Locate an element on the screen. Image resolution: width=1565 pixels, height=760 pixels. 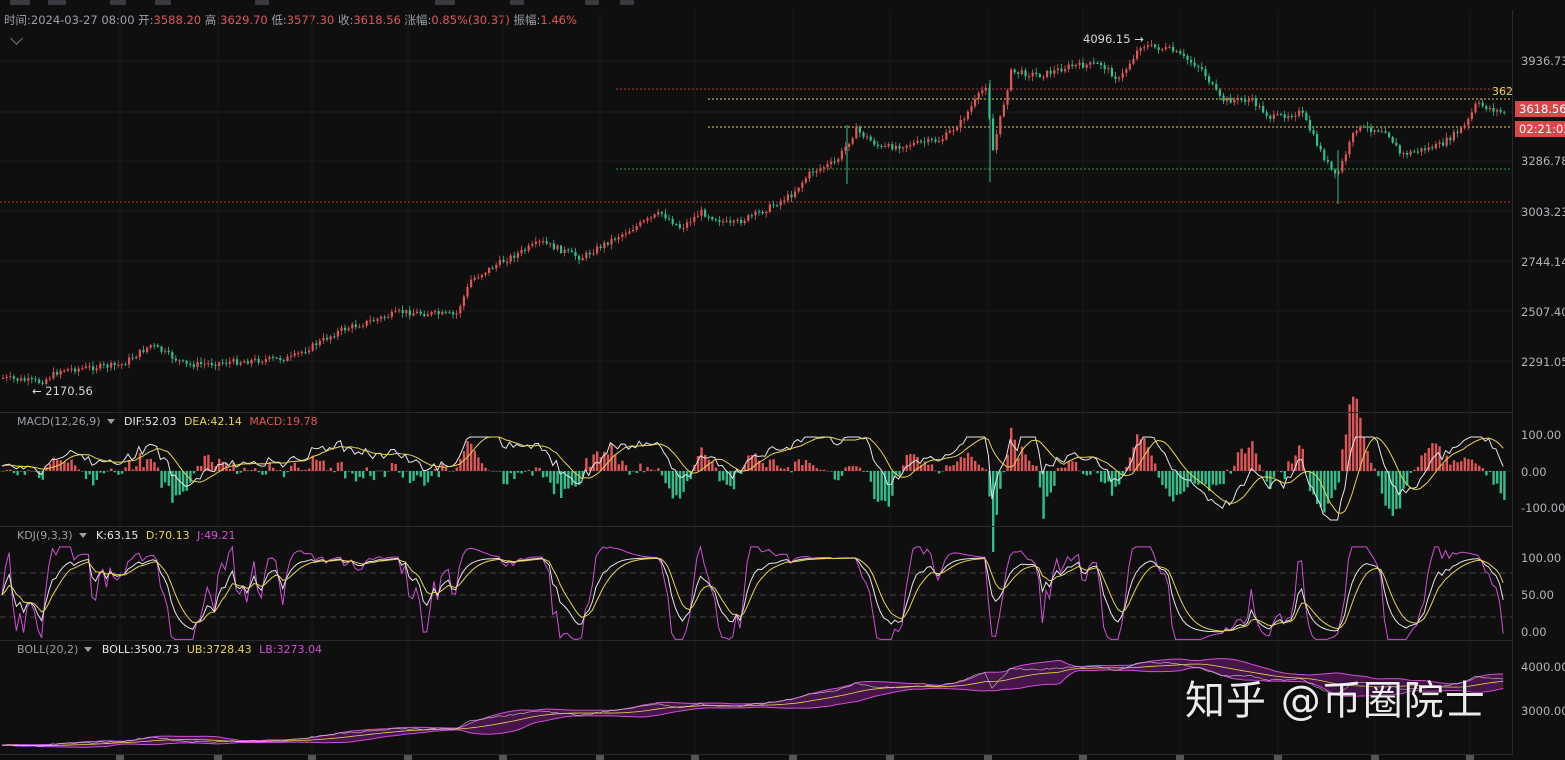
boll-indicator-name: BOLL(20,2) is located at coordinates (48, 649).